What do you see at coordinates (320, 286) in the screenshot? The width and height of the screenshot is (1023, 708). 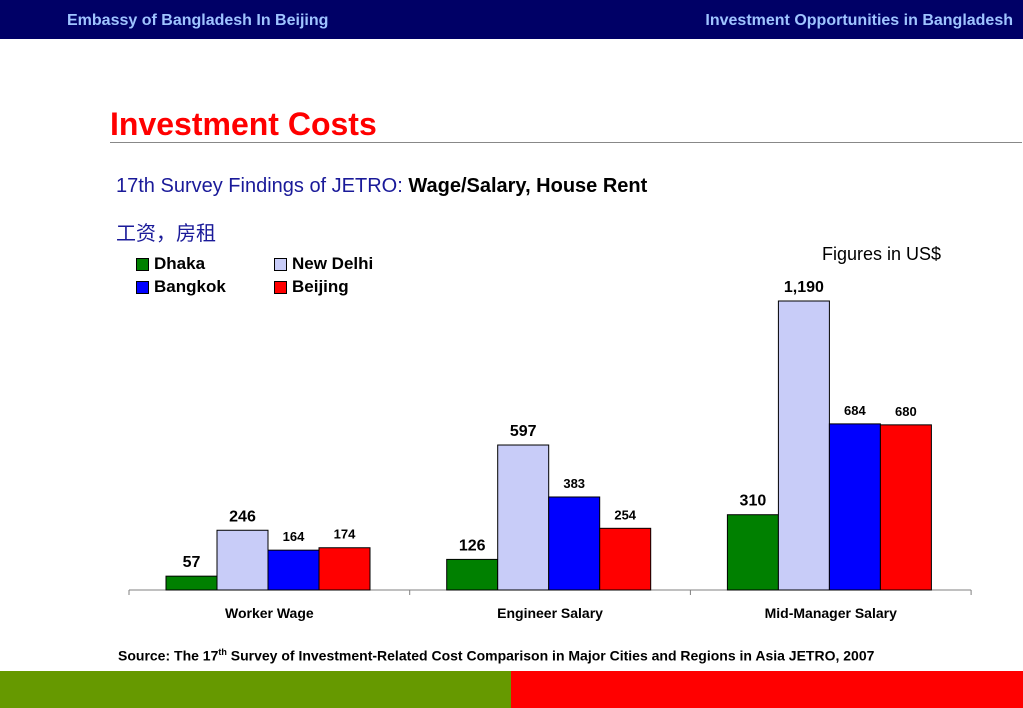 I see `legend-label-beijing: Beijing` at bounding box center [320, 286].